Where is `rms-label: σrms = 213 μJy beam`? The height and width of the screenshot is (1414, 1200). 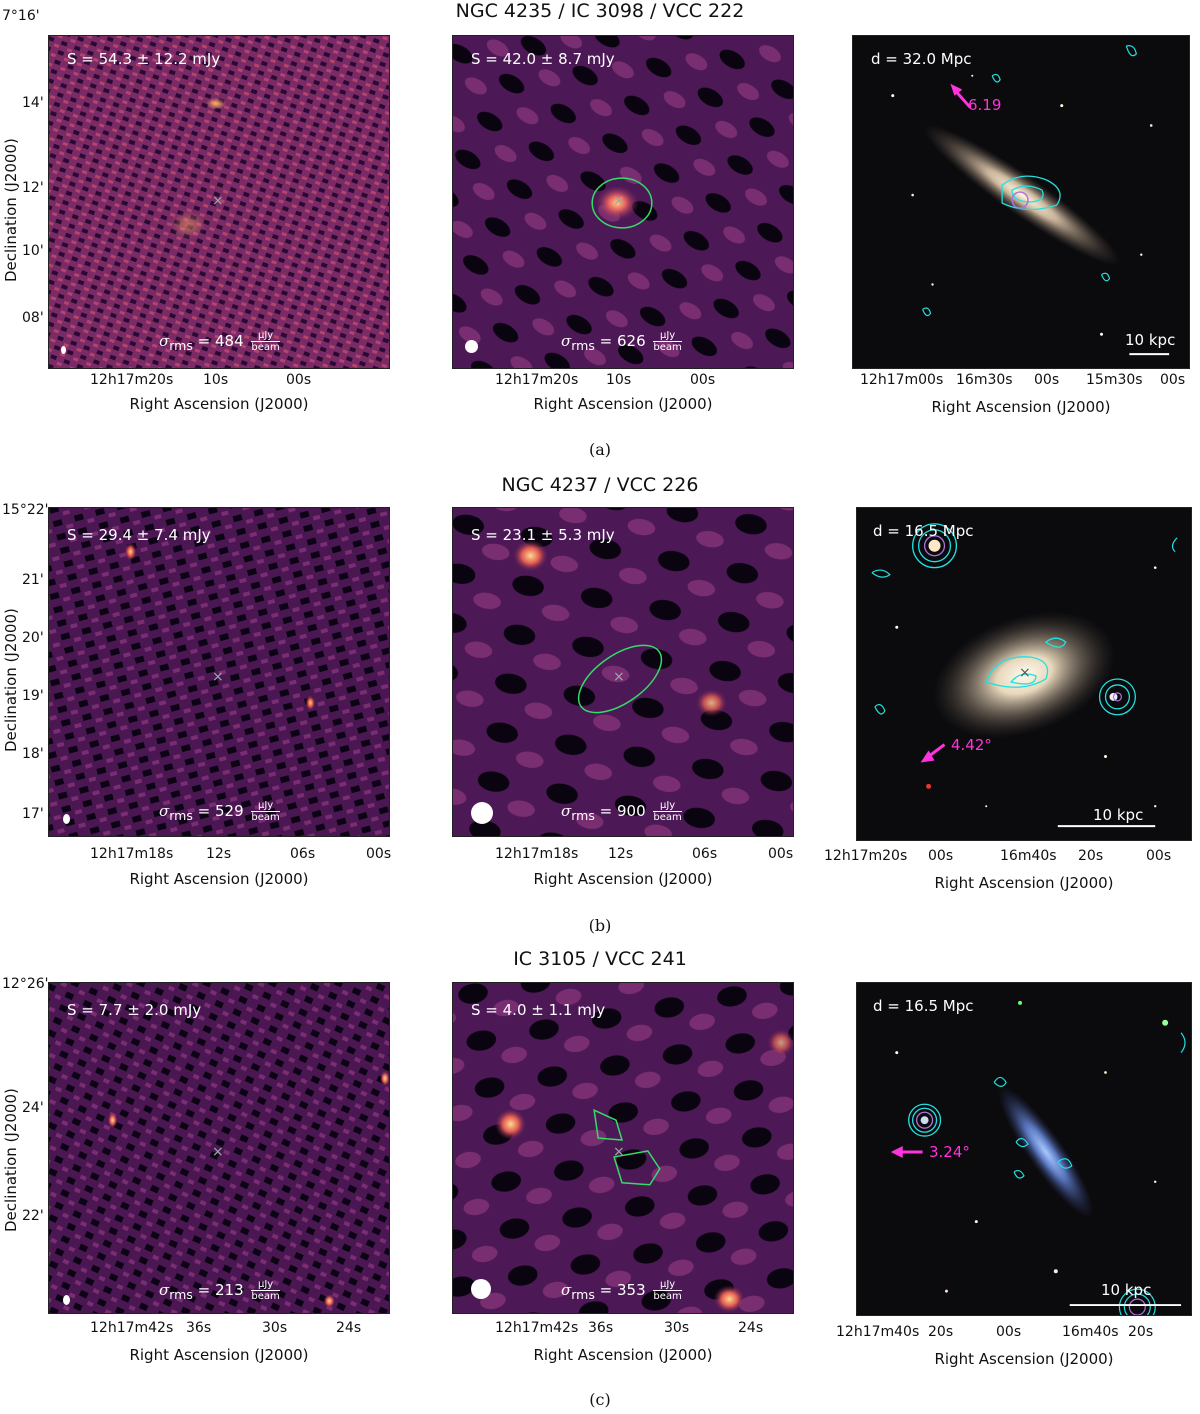
rms-label: σrms = 213 μJy beam is located at coordinates (219, 1290).